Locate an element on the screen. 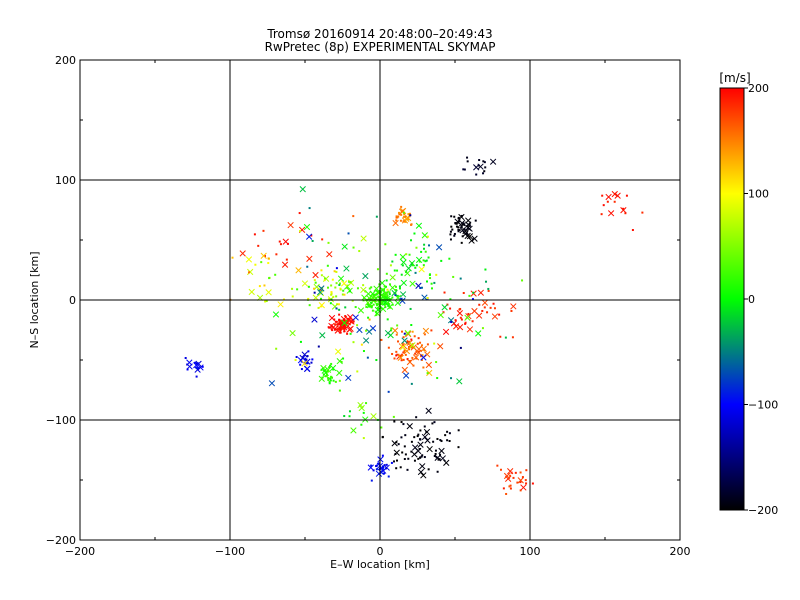 This screenshot has width=800, height=600. y-axis-label: N–S location [km] is located at coordinates (34, 299).